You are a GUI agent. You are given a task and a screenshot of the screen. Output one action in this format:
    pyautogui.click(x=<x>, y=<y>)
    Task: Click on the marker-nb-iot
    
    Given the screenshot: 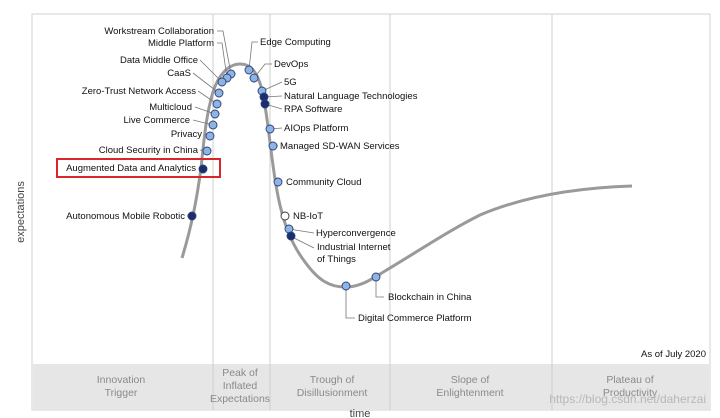 What is the action you would take?
    pyautogui.click(x=285, y=216)
    